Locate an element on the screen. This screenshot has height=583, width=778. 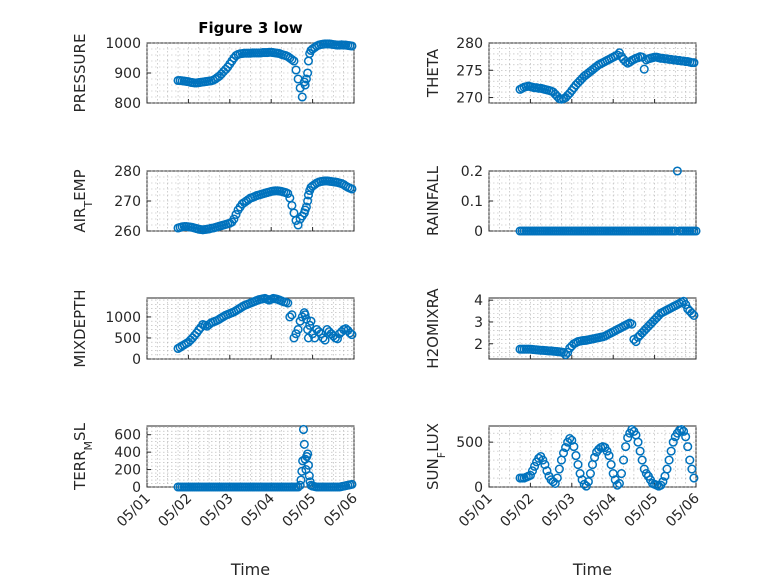
y-tick-label: 270 is located at coordinates (469, 99).